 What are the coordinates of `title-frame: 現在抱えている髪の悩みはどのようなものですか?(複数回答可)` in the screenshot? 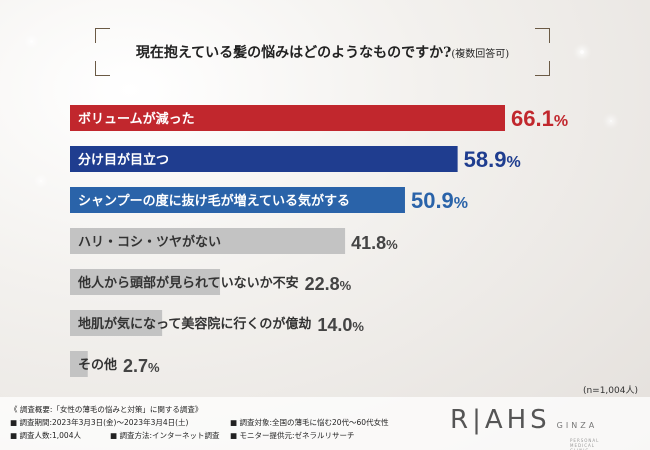 It's located at (322, 52).